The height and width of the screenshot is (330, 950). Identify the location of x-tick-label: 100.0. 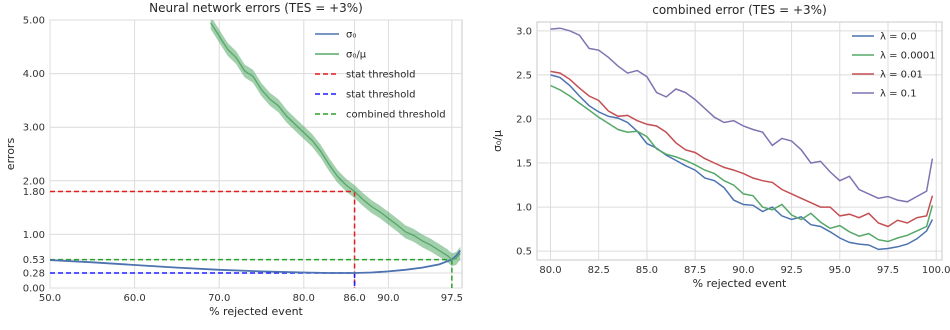
(936, 270).